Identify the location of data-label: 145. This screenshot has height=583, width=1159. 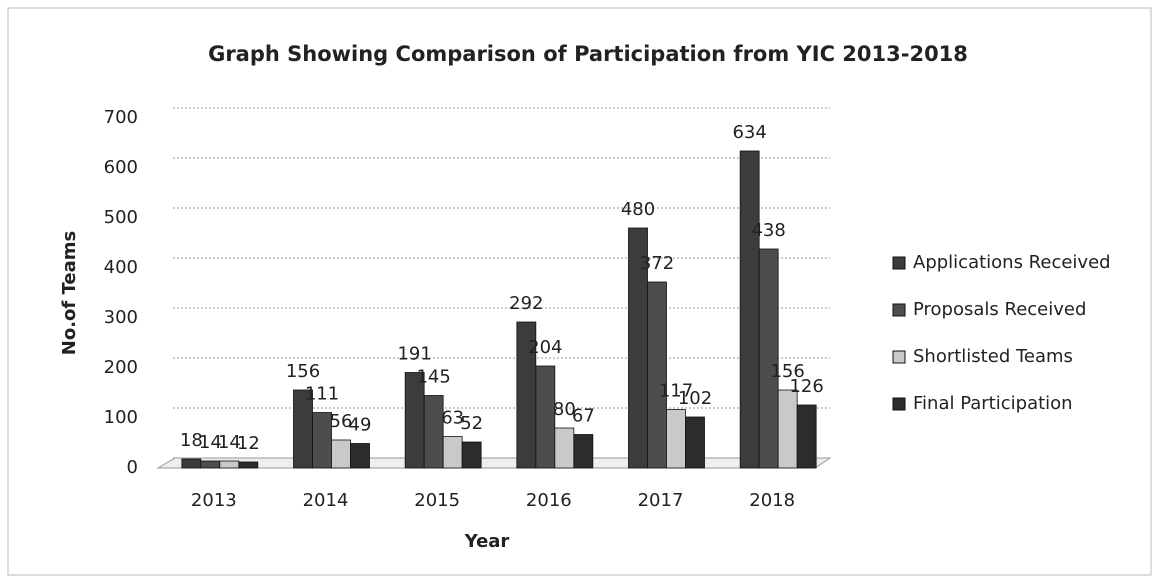
(433, 377).